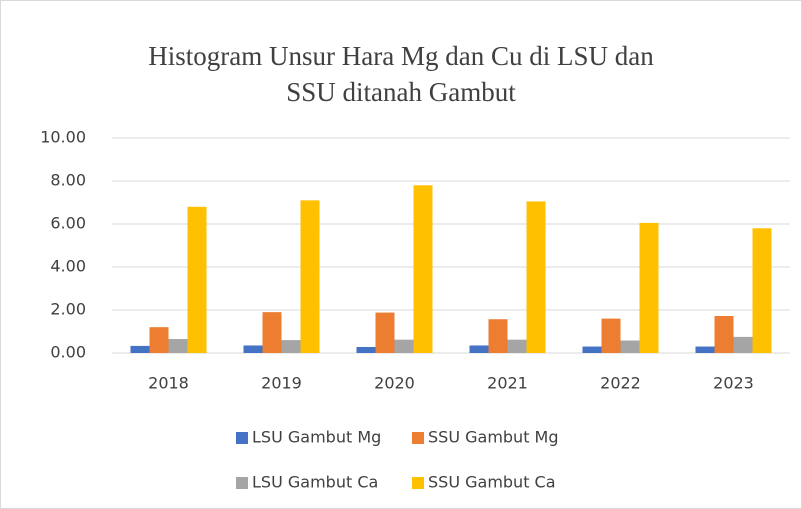 This screenshot has height=509, width=802. What do you see at coordinates (492, 482) in the screenshot?
I see `legend-label: SSU Gambut Ca` at bounding box center [492, 482].